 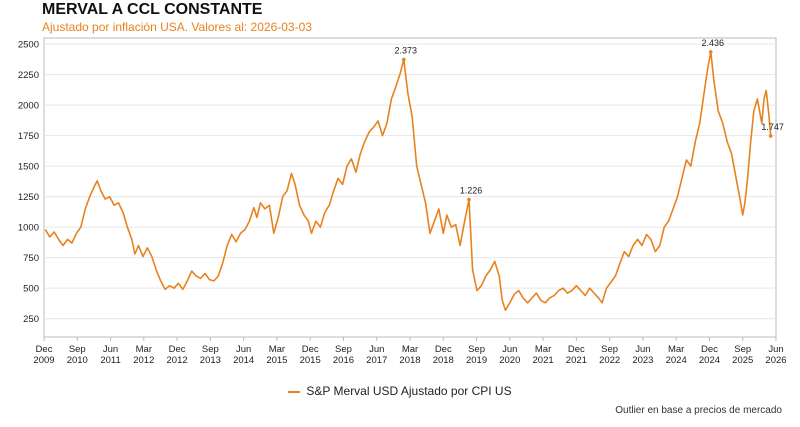 What do you see at coordinates (713, 43) in the screenshot?
I see `annotation-label: 2.436` at bounding box center [713, 43].